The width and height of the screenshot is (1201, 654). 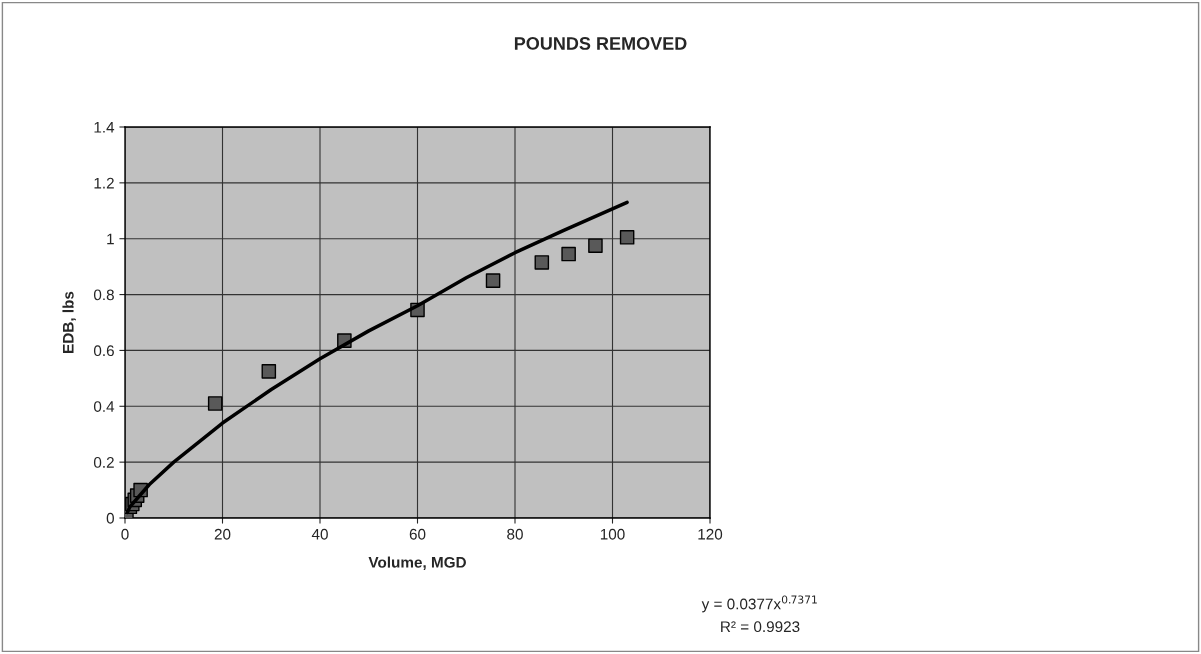 I want to click on chart-title: POUNDS REMOVED, so click(x=600, y=43).